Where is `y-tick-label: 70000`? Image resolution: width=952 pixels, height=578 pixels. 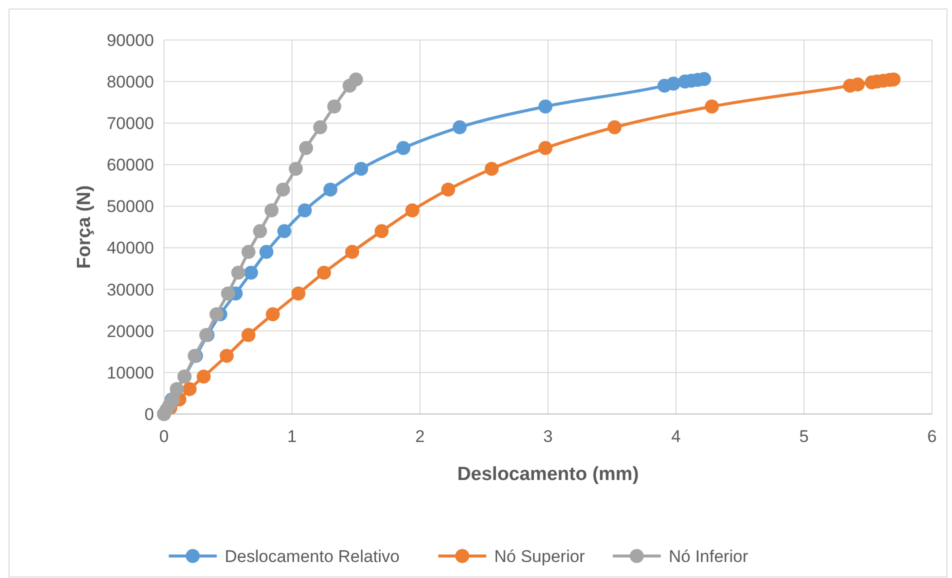
y-tick-label: 70000 is located at coordinates (130, 124).